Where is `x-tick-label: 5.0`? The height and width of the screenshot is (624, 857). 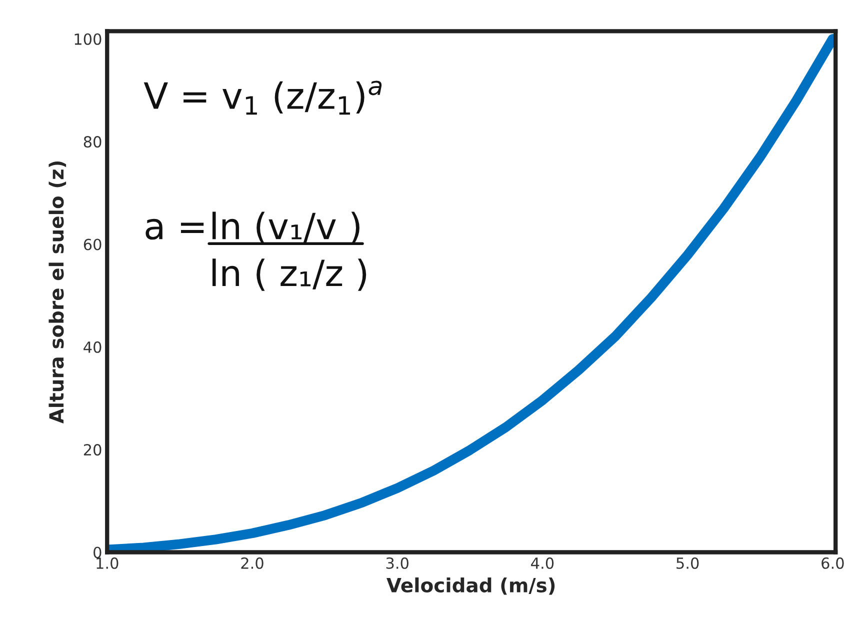 x-tick-label: 5.0 is located at coordinates (687, 563).